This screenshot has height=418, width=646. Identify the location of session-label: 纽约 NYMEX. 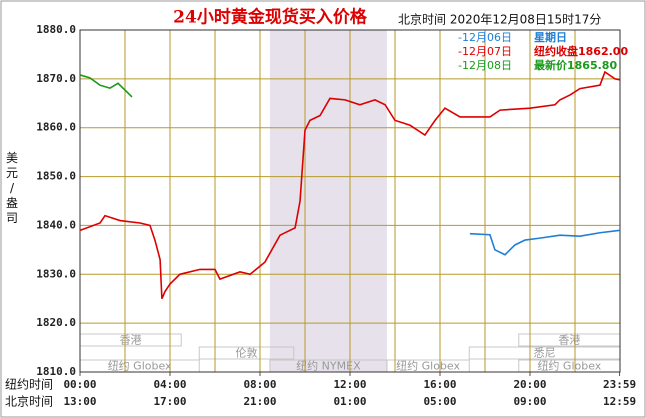
(328, 366).